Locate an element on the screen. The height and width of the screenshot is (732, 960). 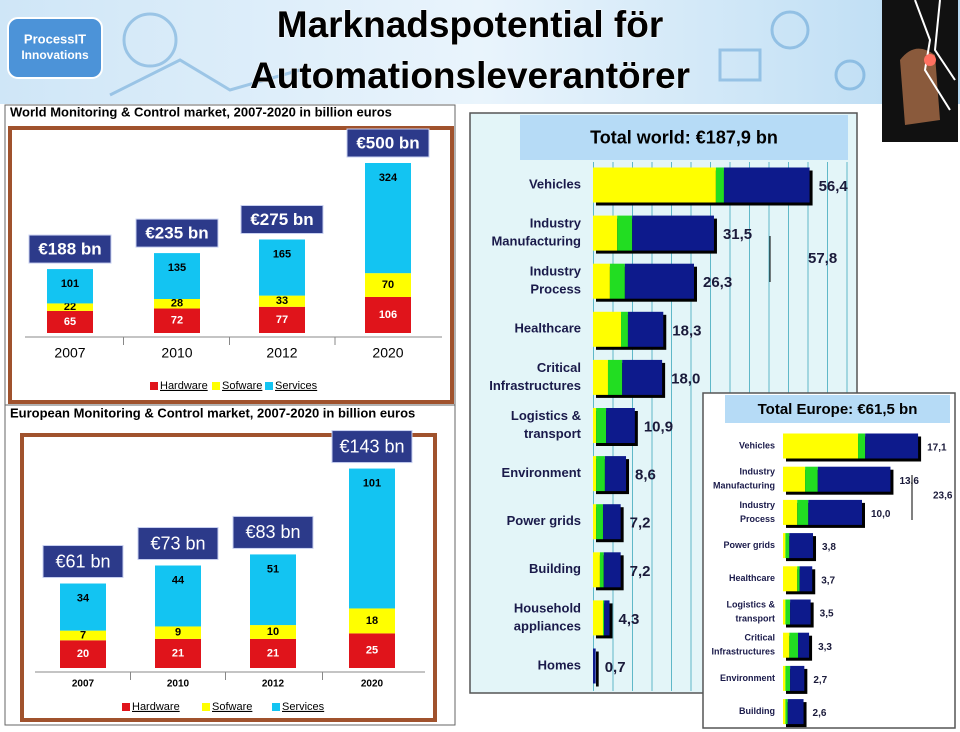
value-label: 7 is located at coordinates (83, 635).